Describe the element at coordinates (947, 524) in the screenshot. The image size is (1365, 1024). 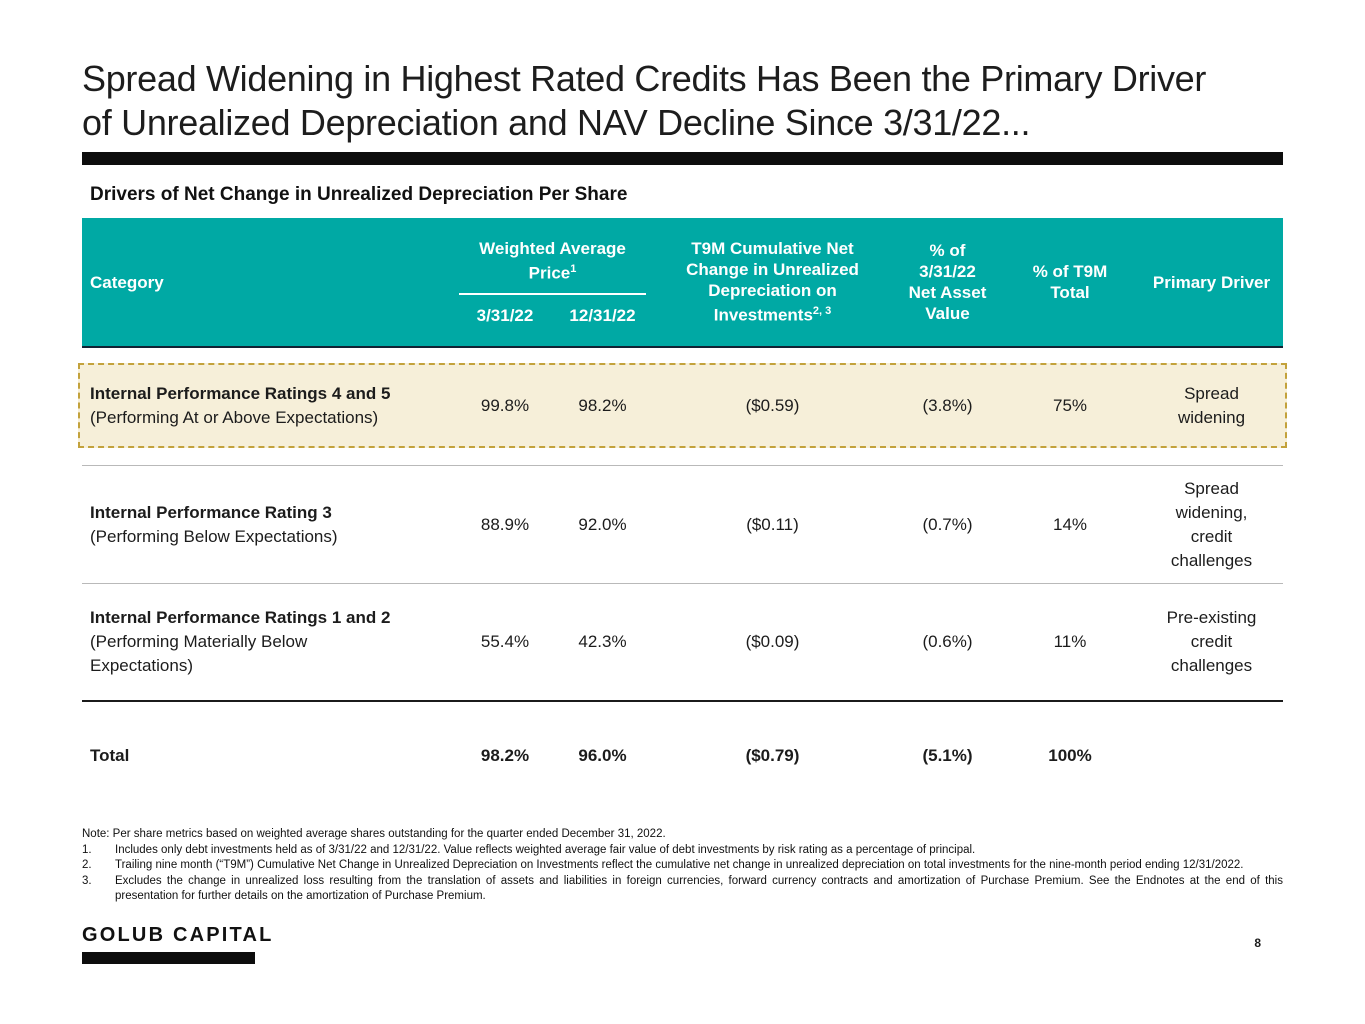
I see `pct-nav-cell: (0.7%)` at that location.